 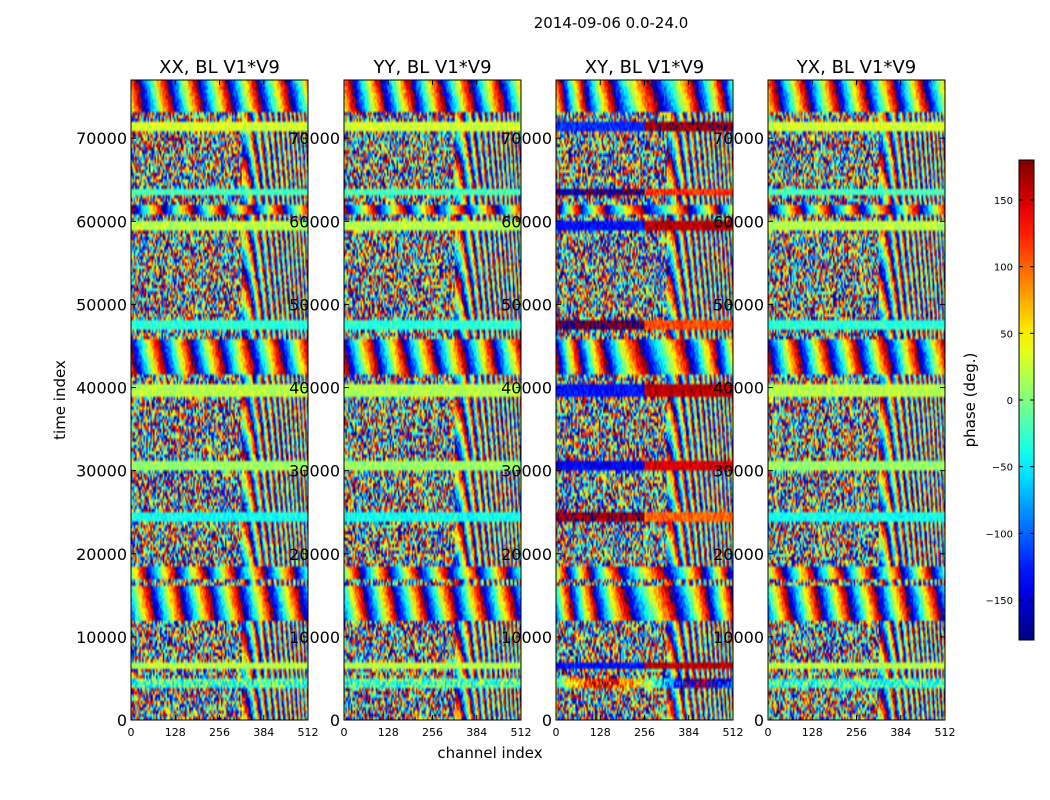 What do you see at coordinates (1002, 468) in the screenshot?
I see `colorbar-tick-label: −50` at bounding box center [1002, 468].